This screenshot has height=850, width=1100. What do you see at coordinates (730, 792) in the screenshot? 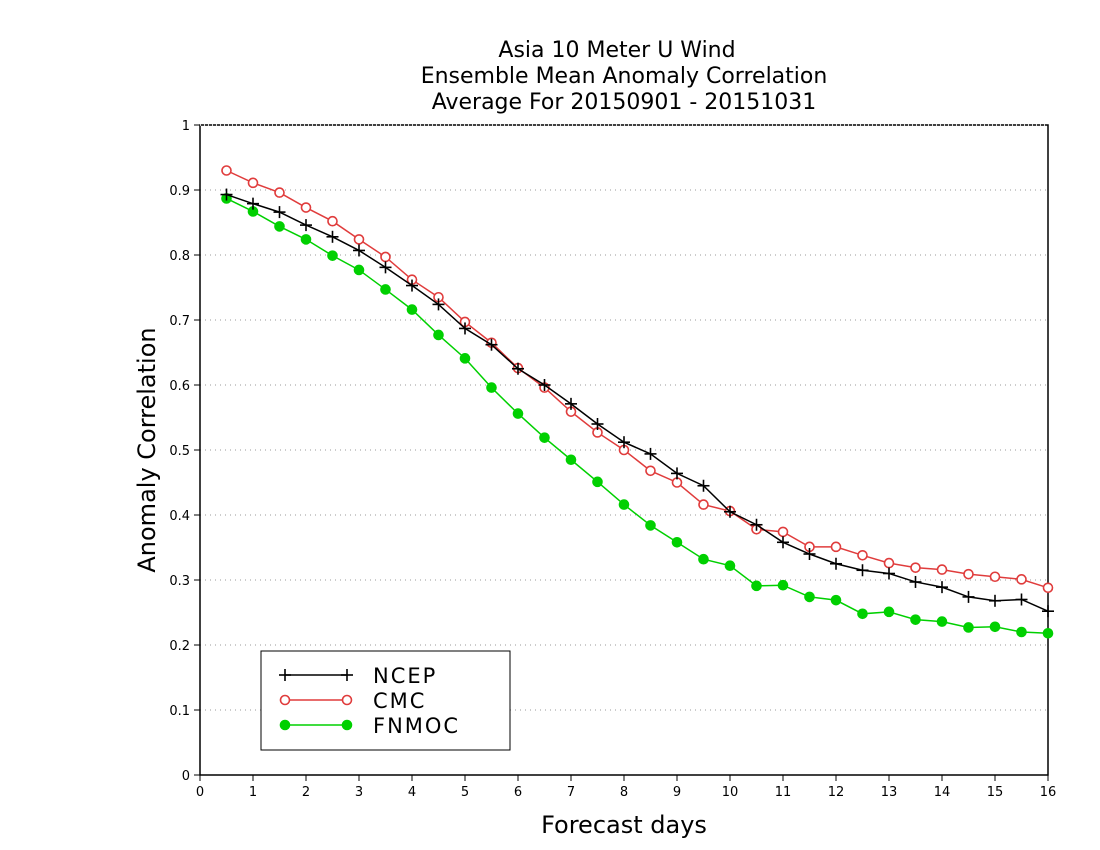
I see `x-tick-label-10: 10` at bounding box center [730, 792].